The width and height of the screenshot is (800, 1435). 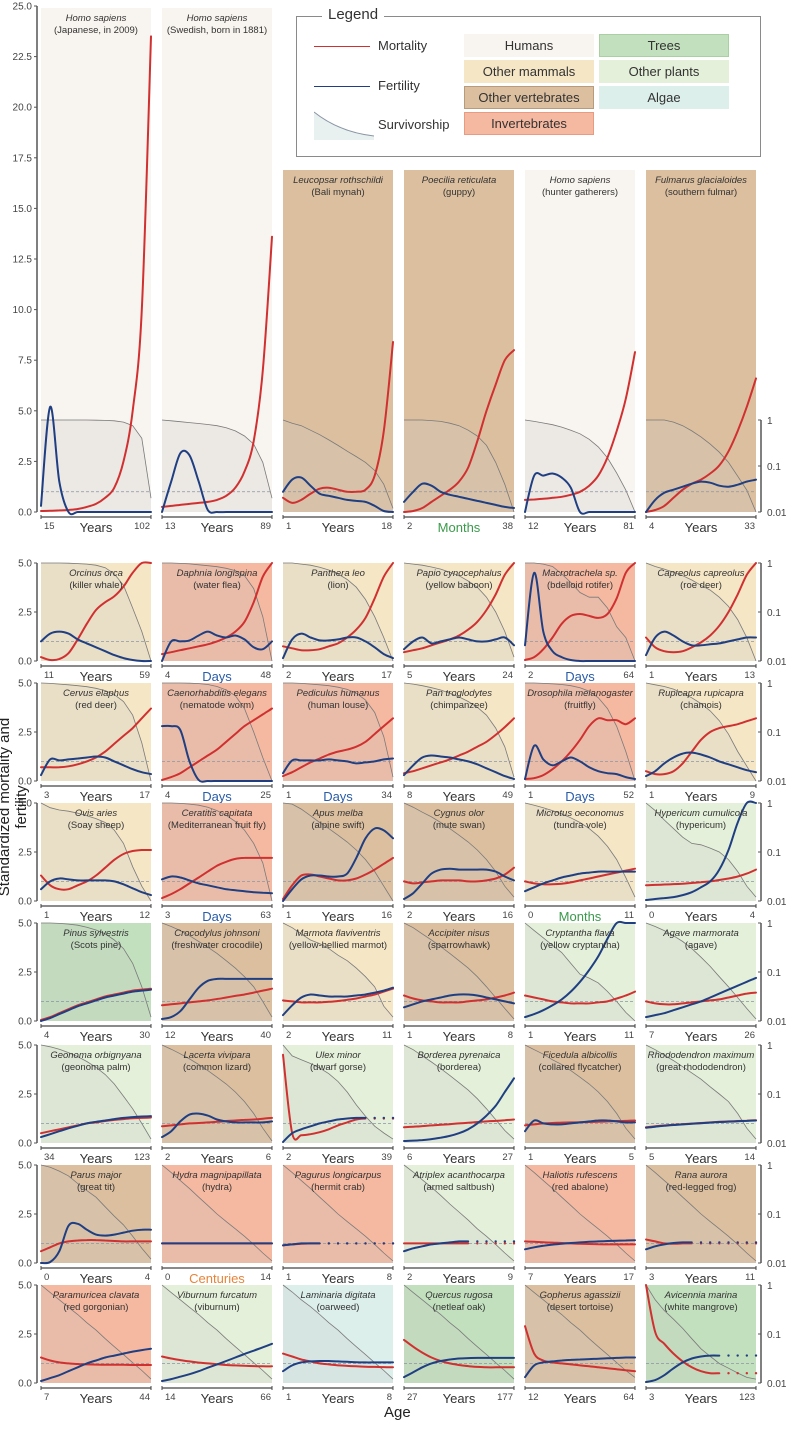 What do you see at coordinates (25, 684) in the screenshot?
I see `y-tick-label: 5.0` at bounding box center [25, 684].